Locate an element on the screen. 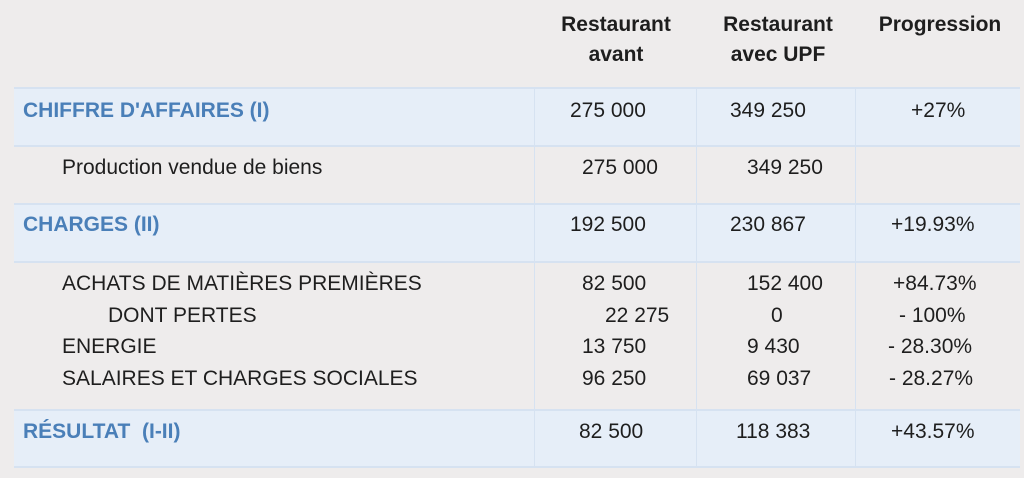 The image size is (1024, 478). ca-detail-label: Production vendue de biens is located at coordinates (192, 167).